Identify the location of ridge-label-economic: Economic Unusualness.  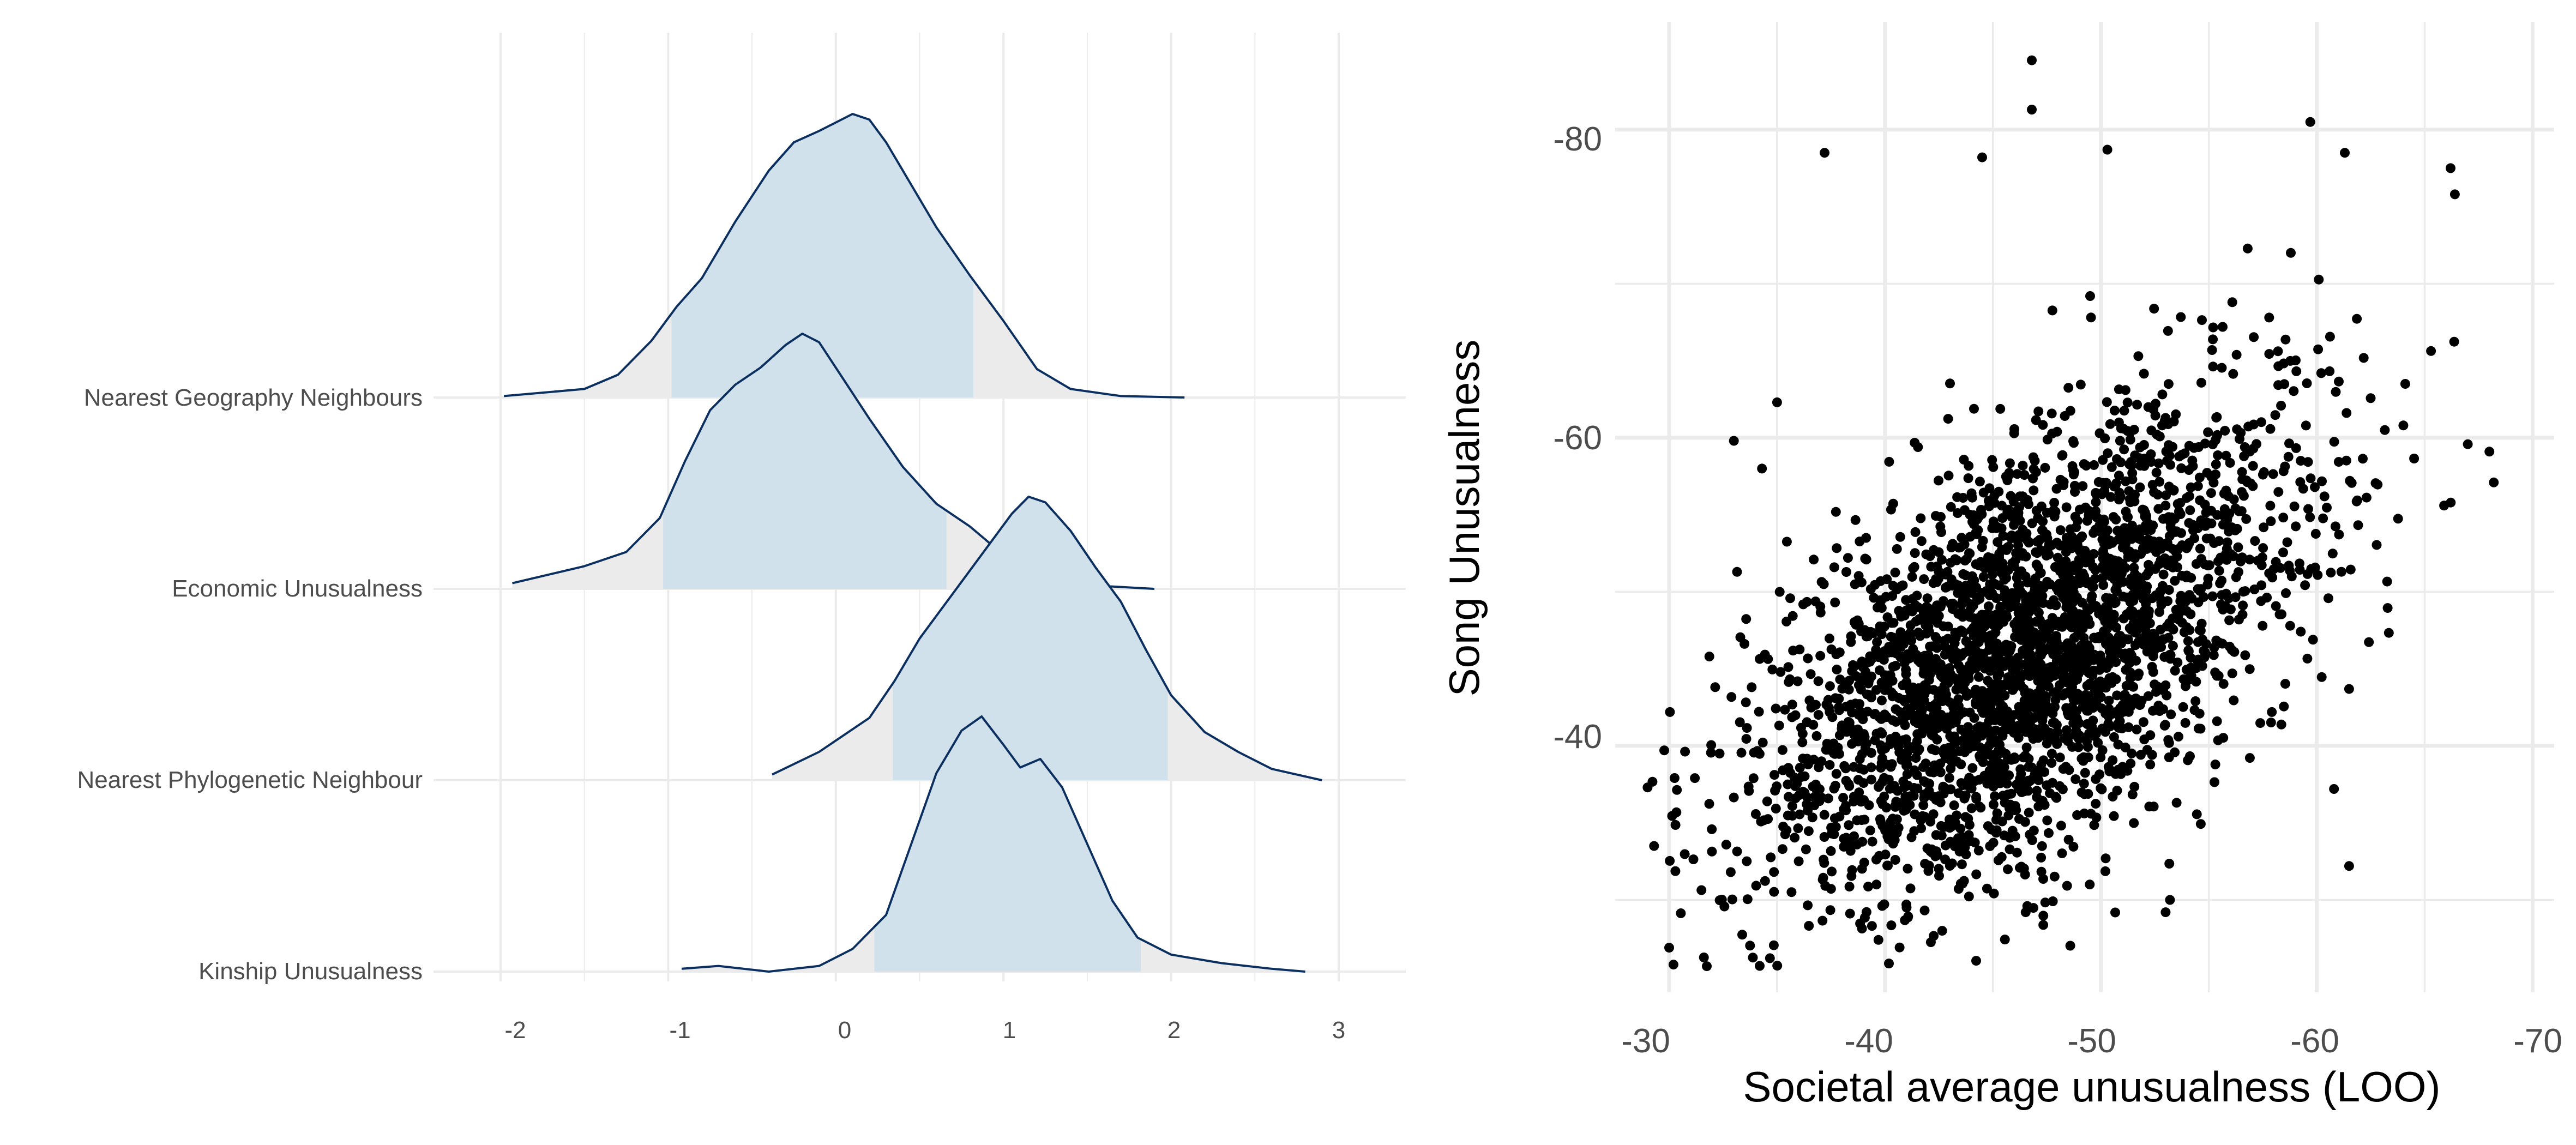
(297, 588).